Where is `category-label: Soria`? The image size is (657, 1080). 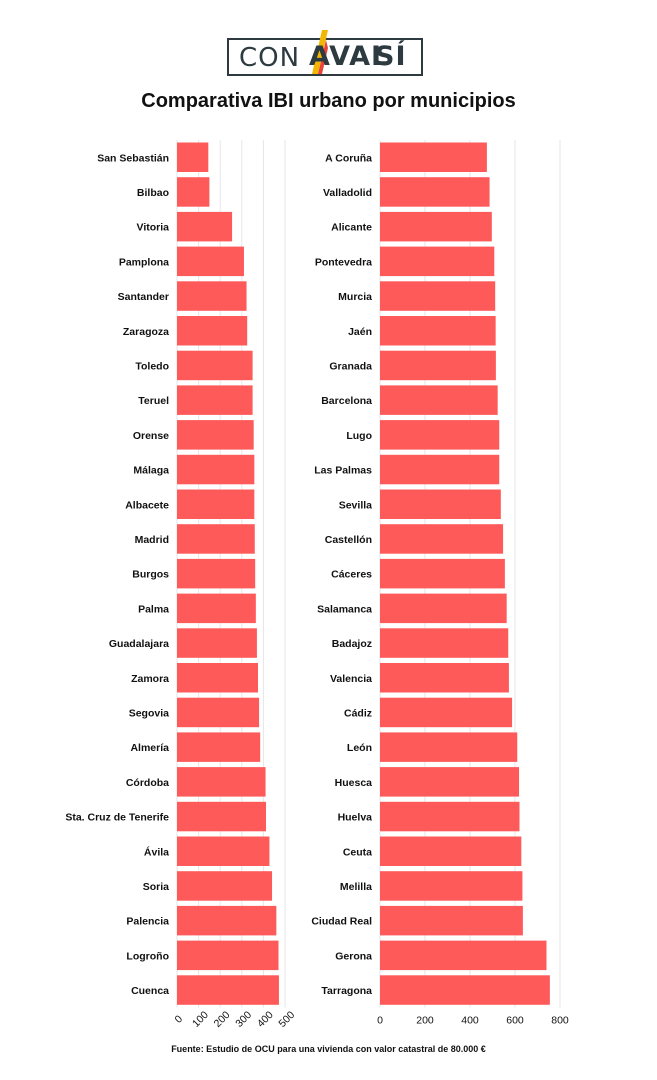
category-label: Soria is located at coordinates (156, 887).